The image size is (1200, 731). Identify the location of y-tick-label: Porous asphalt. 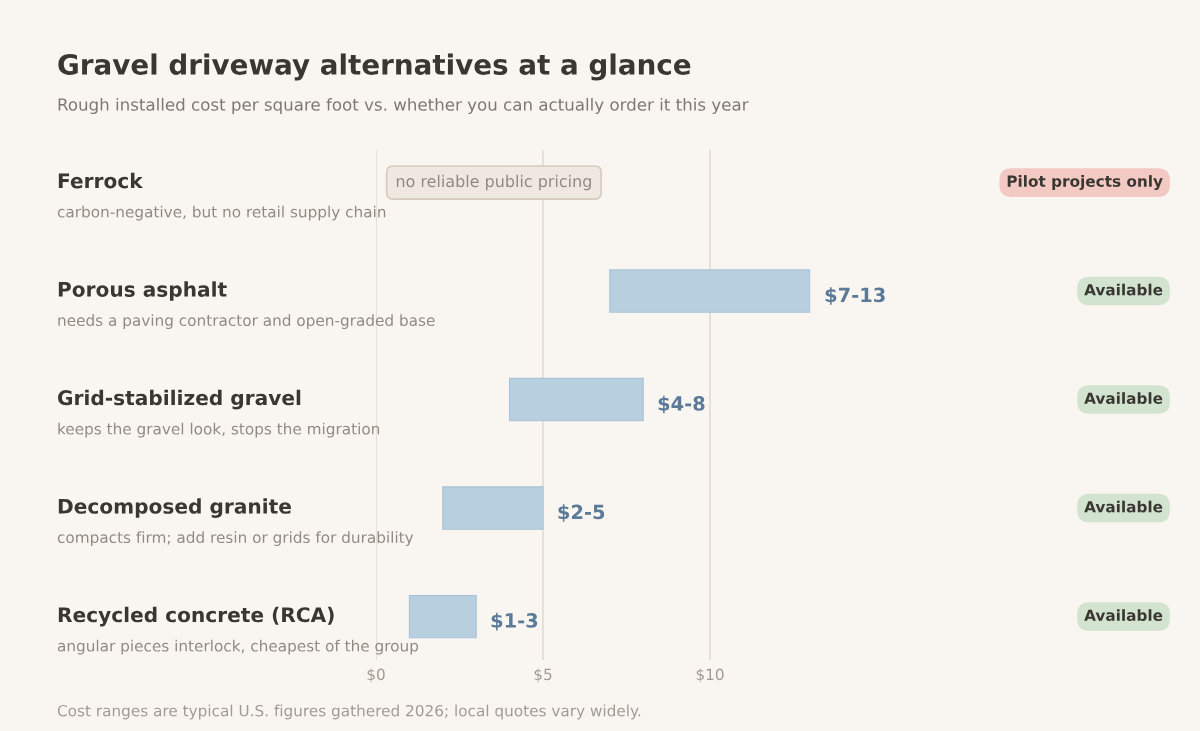
(142, 291).